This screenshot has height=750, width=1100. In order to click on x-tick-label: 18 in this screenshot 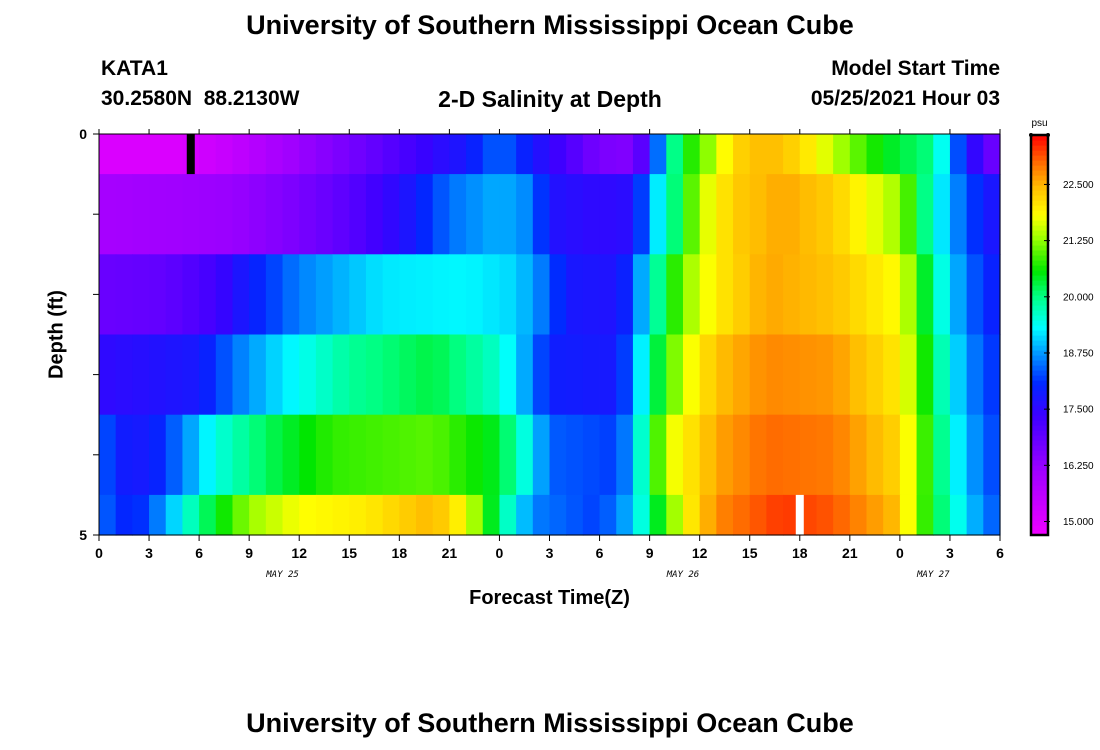, I will do `click(800, 553)`.